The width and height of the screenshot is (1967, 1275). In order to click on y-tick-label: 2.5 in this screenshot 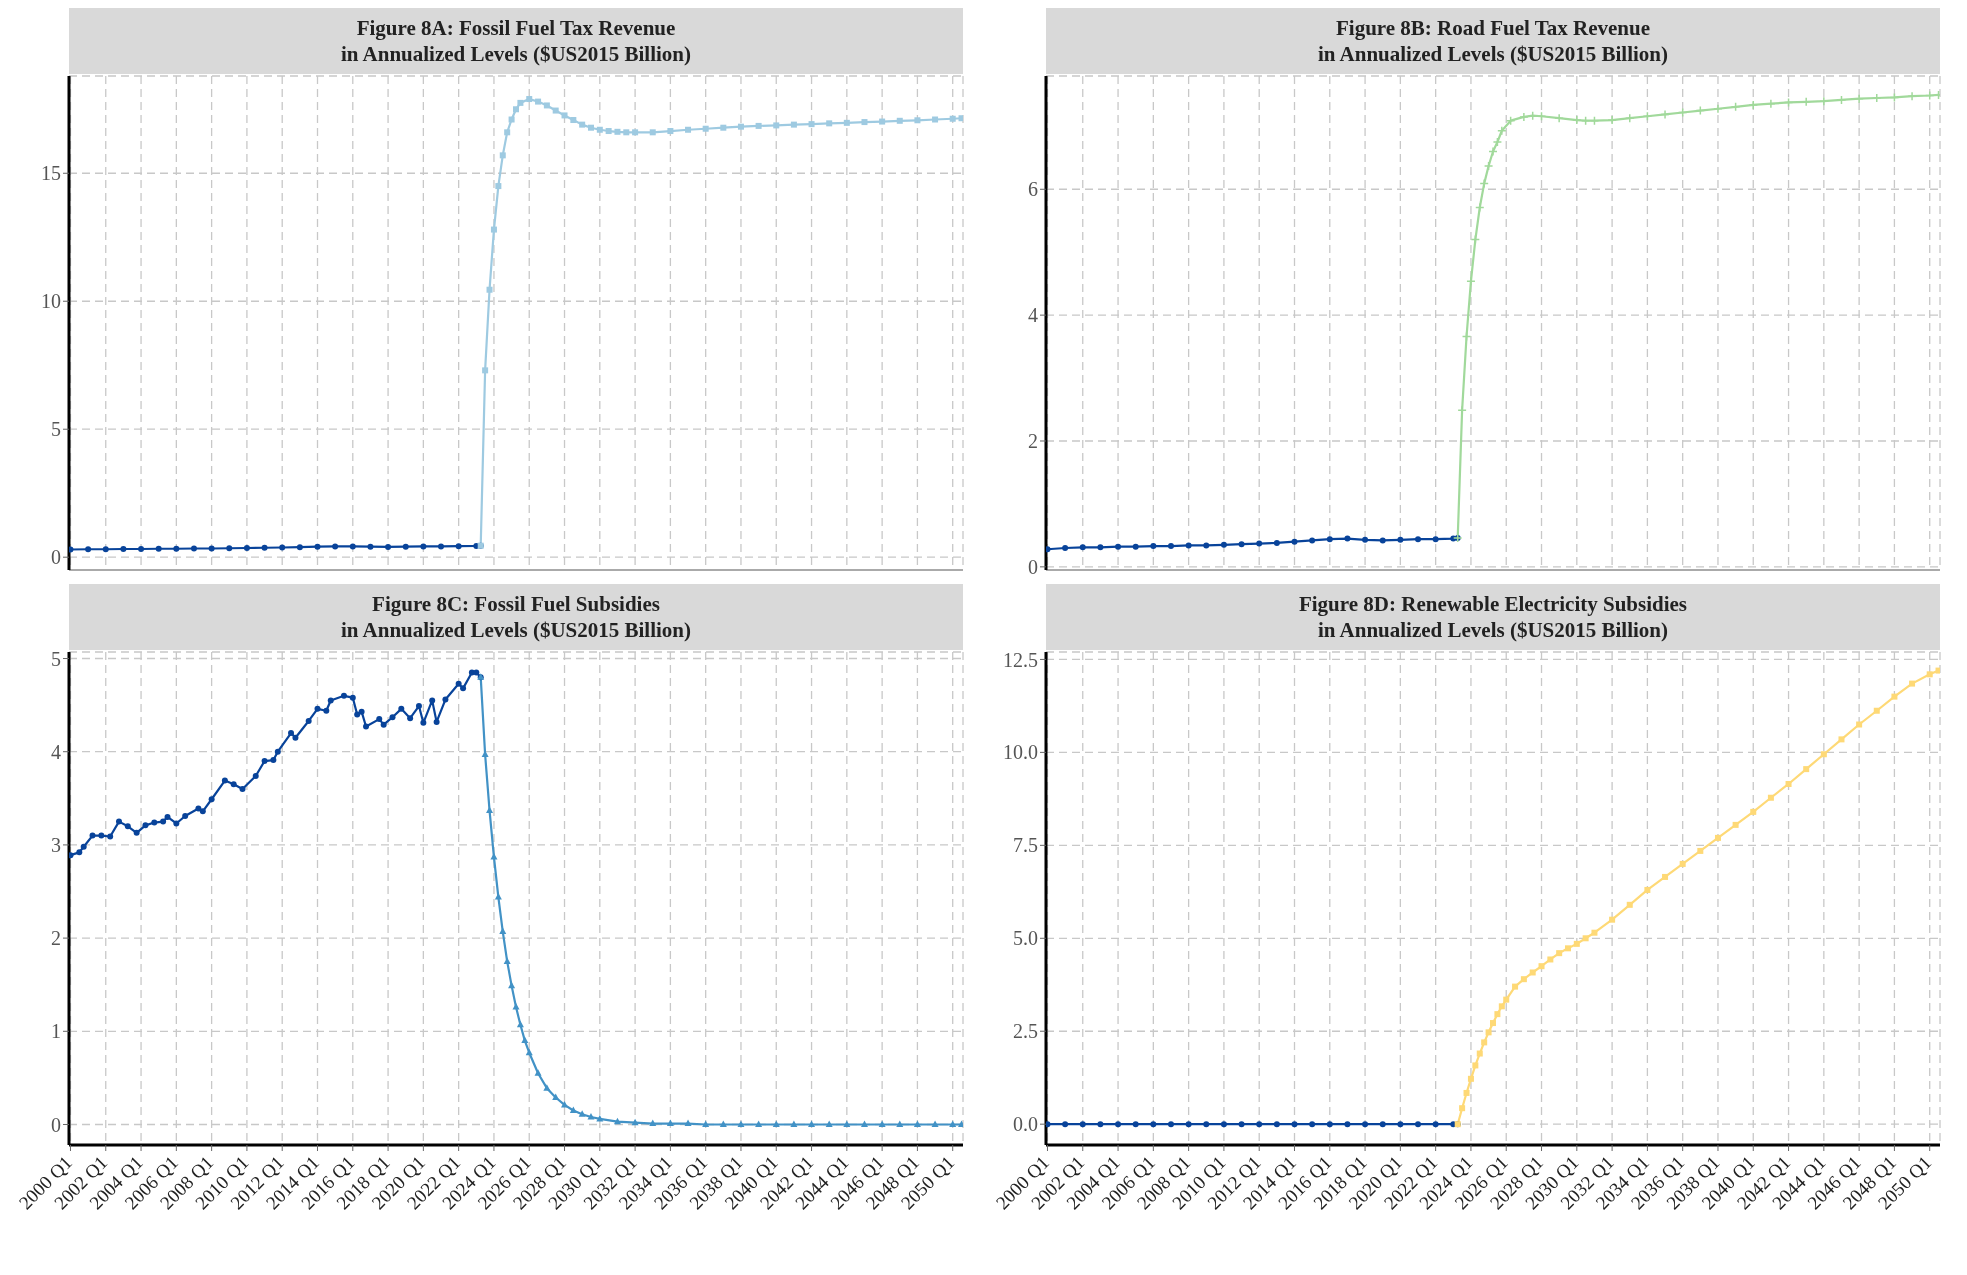, I will do `click(1025, 1031)`.